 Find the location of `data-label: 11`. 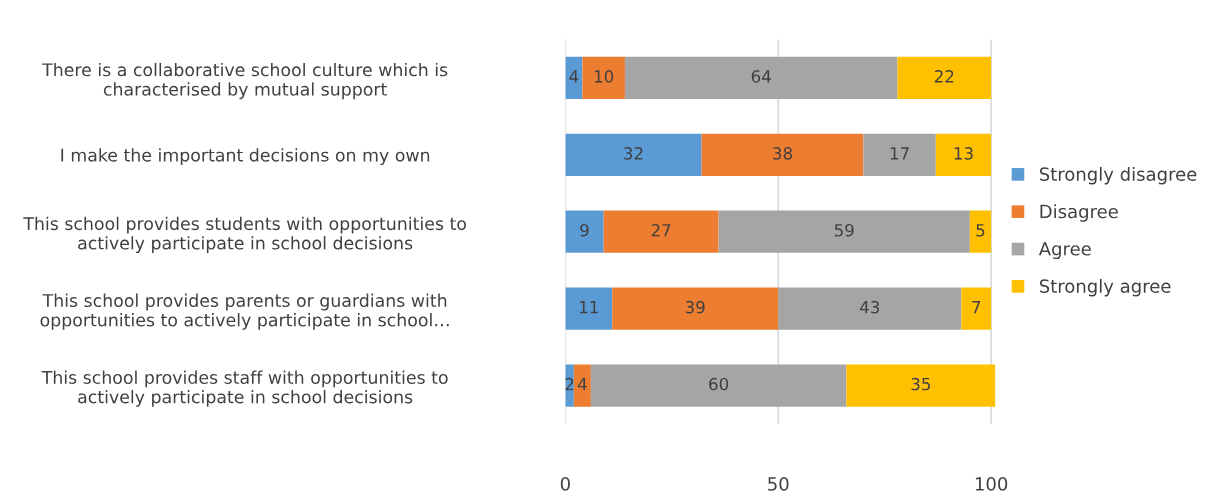

data-label: 11 is located at coordinates (588, 307).